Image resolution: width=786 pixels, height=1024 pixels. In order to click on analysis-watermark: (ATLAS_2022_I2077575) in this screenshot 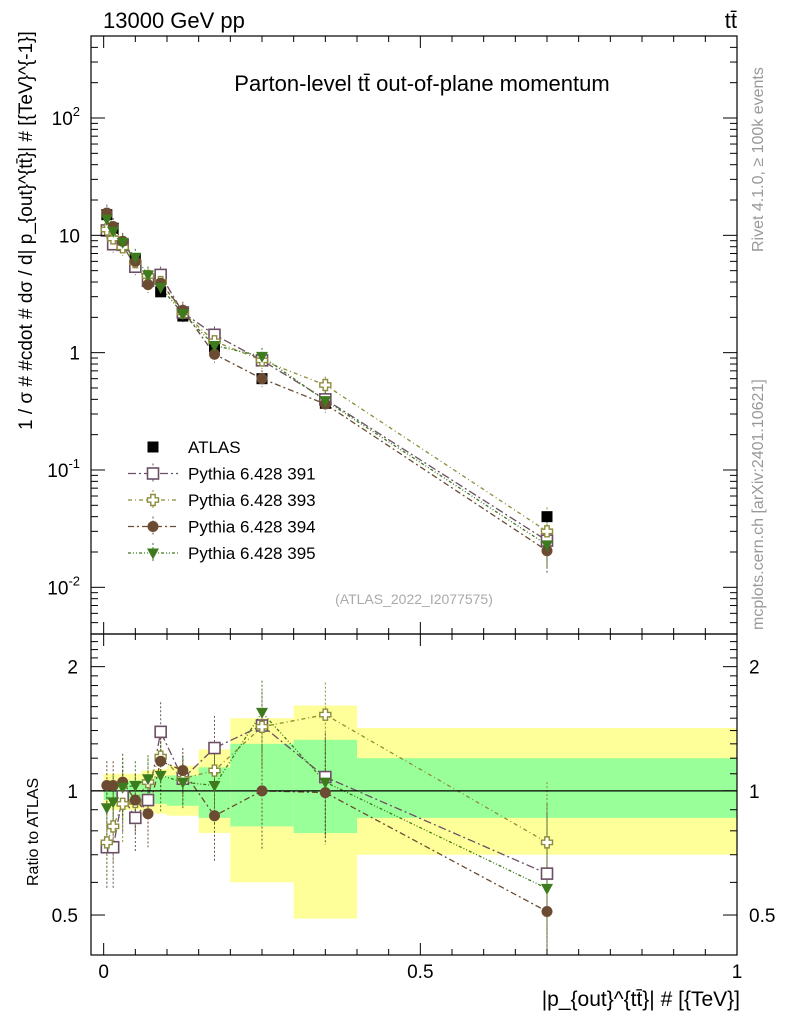, I will do `click(414, 599)`.